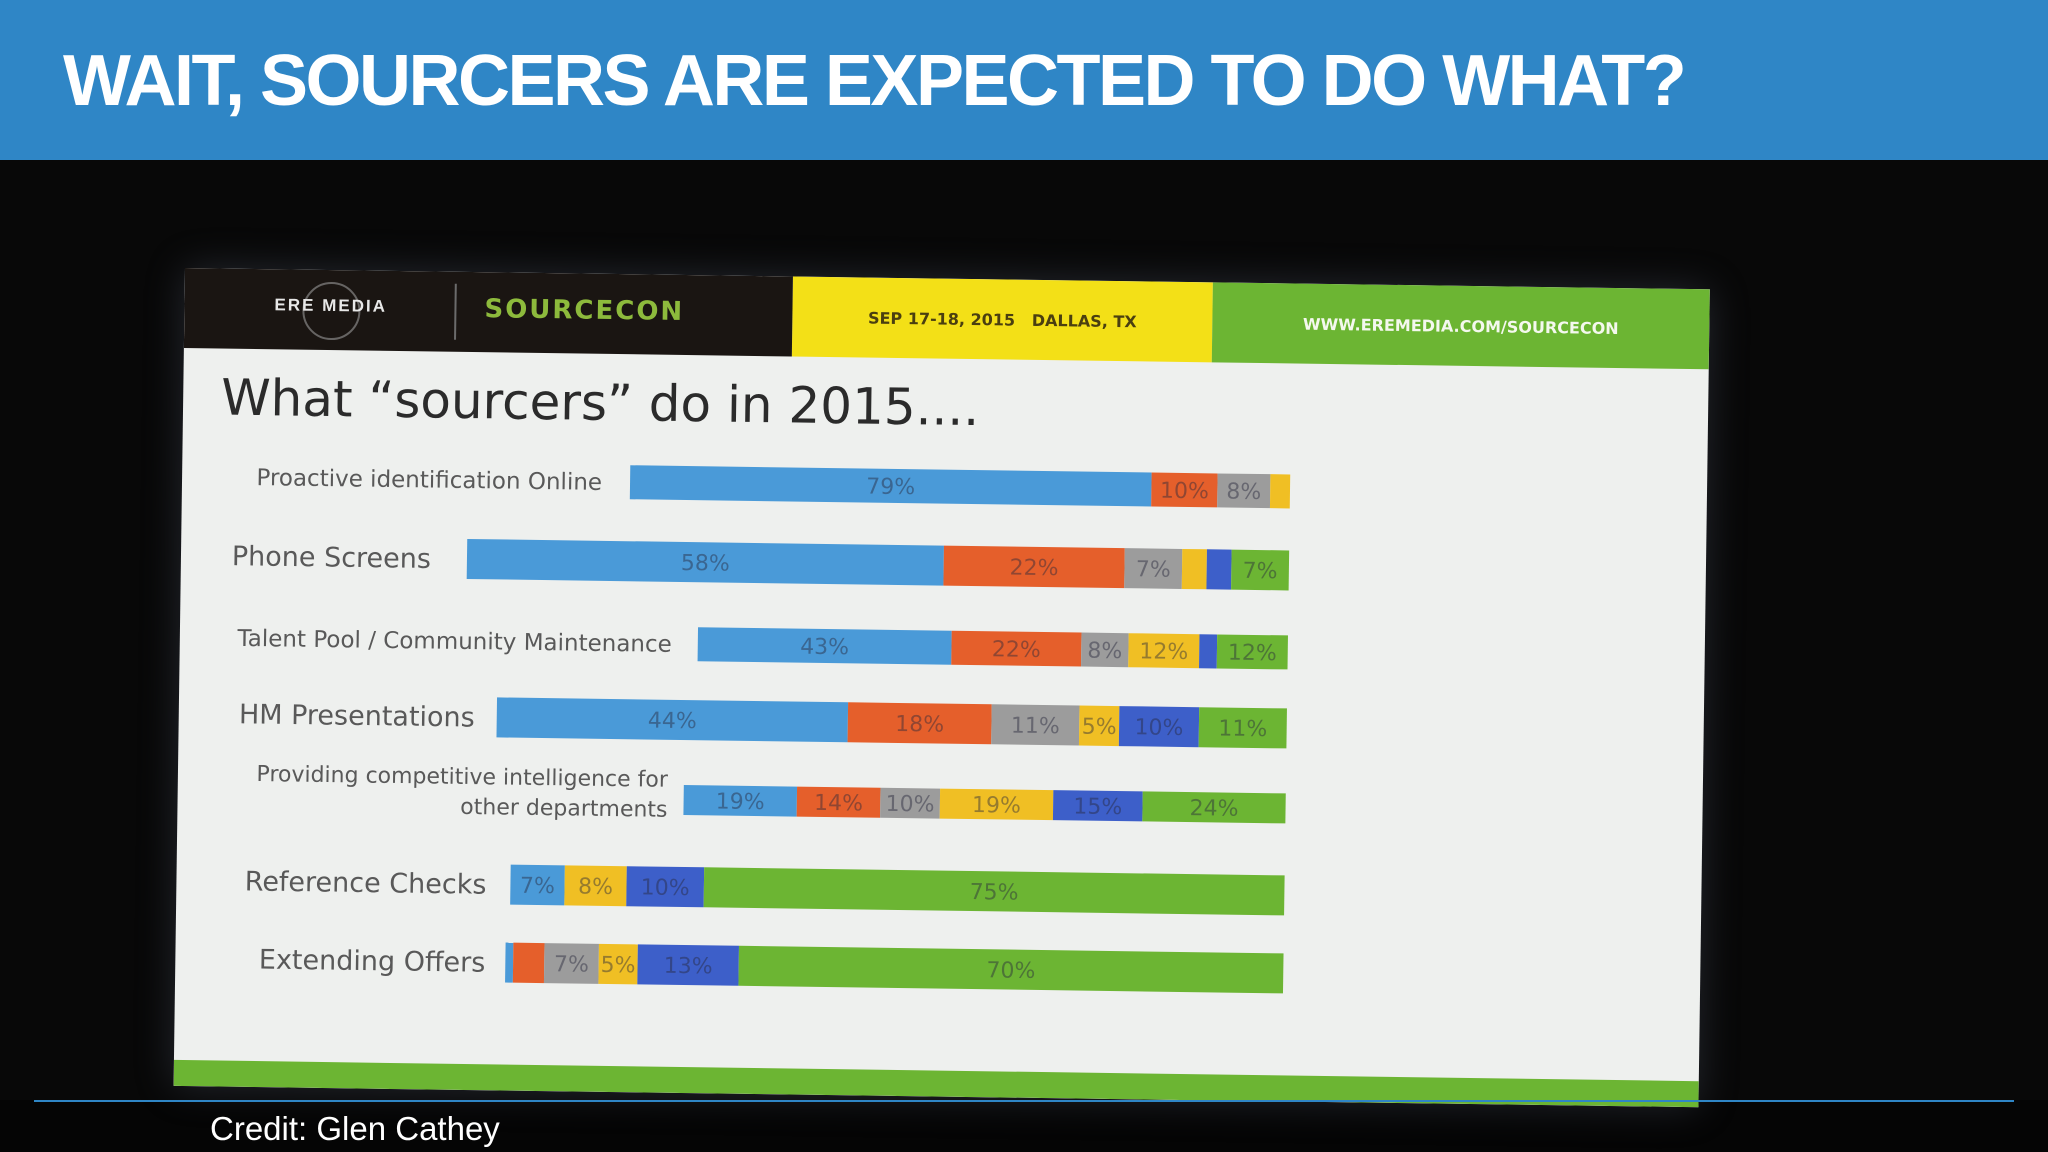 The image size is (2048, 1152). I want to click on data-label: 15%, so click(1097, 807).